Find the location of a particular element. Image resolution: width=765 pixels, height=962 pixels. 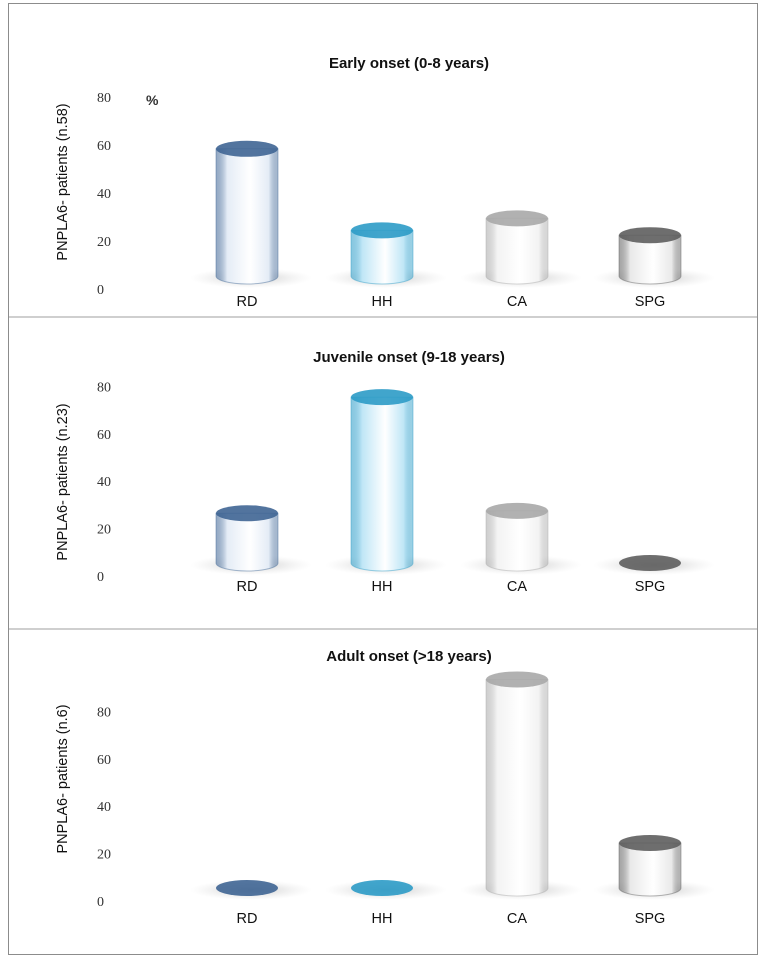

panel-1-bar-cap-spg is located at coordinates (650, 235).